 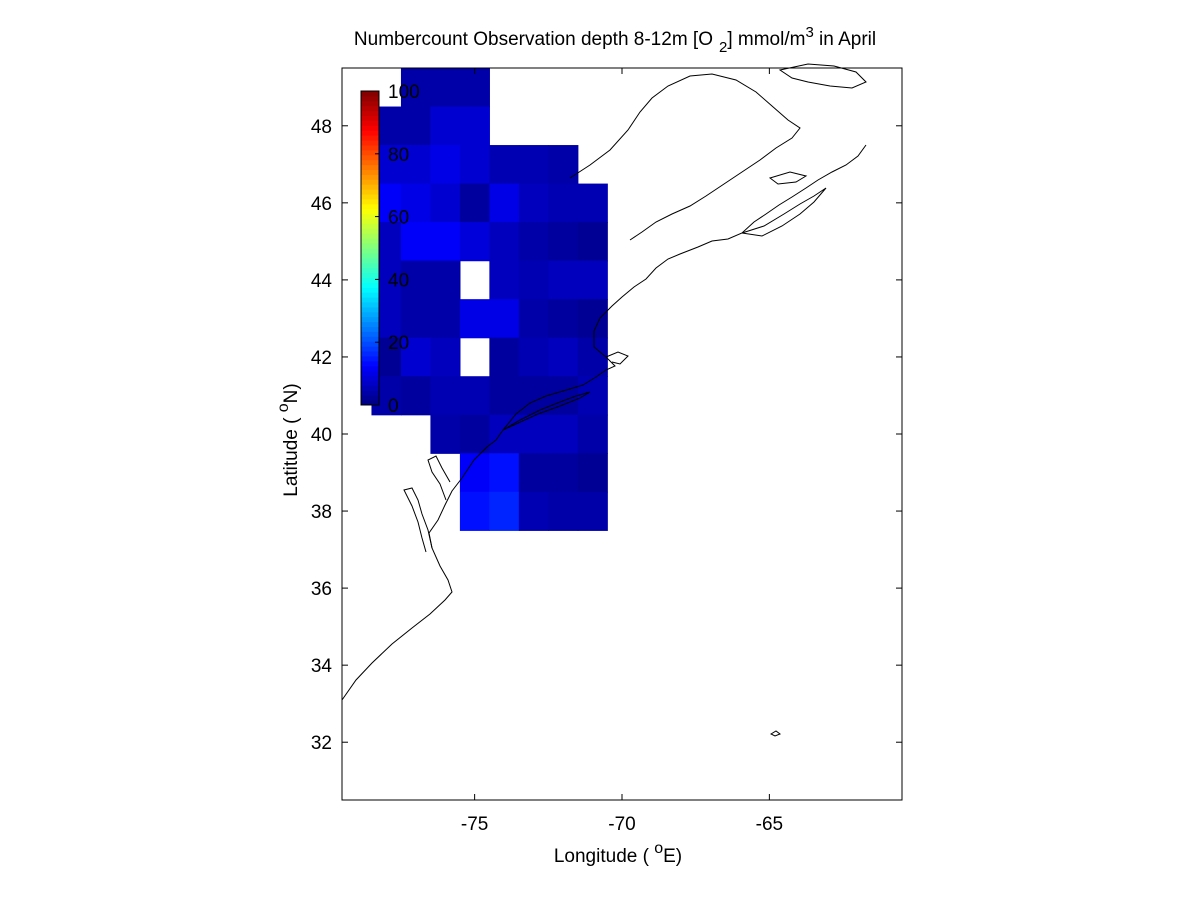 I want to click on y-tick-label: 32, so click(x=321, y=743).